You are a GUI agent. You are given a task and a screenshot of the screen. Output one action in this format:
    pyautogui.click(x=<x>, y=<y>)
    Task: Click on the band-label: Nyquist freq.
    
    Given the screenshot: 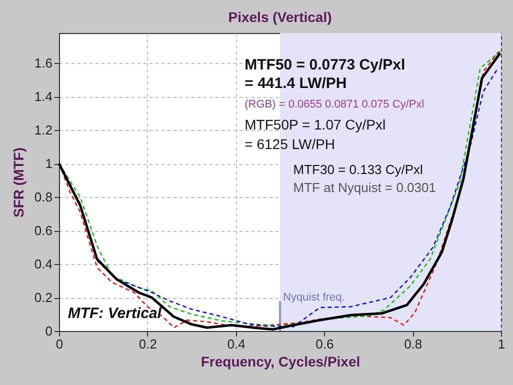 What is the action you would take?
    pyautogui.click(x=314, y=298)
    